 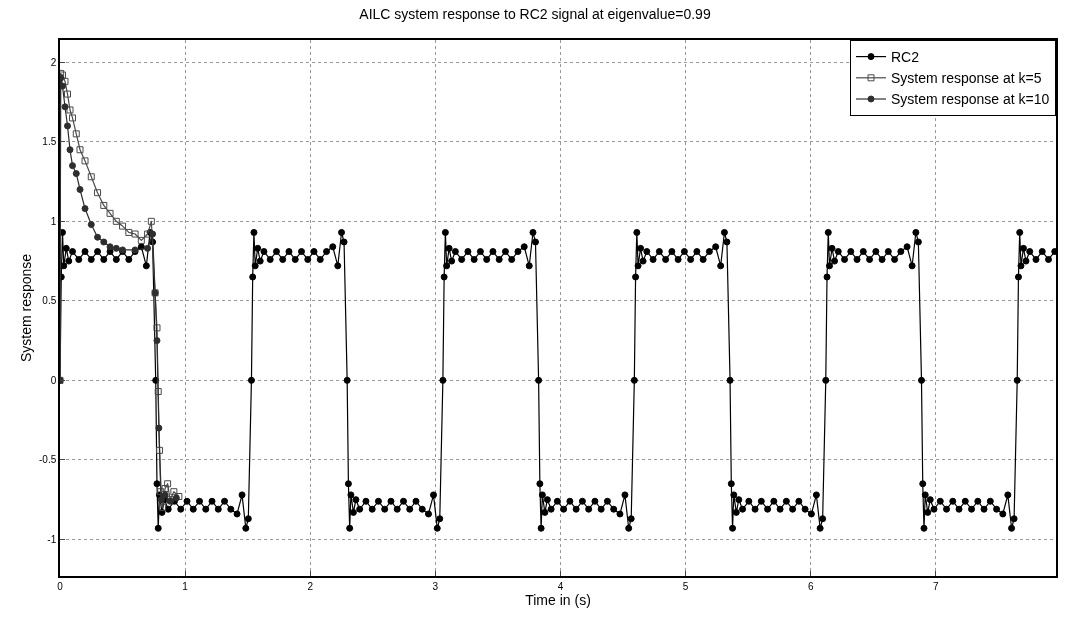 I want to click on y-axis-title: System response, so click(x=26, y=308).